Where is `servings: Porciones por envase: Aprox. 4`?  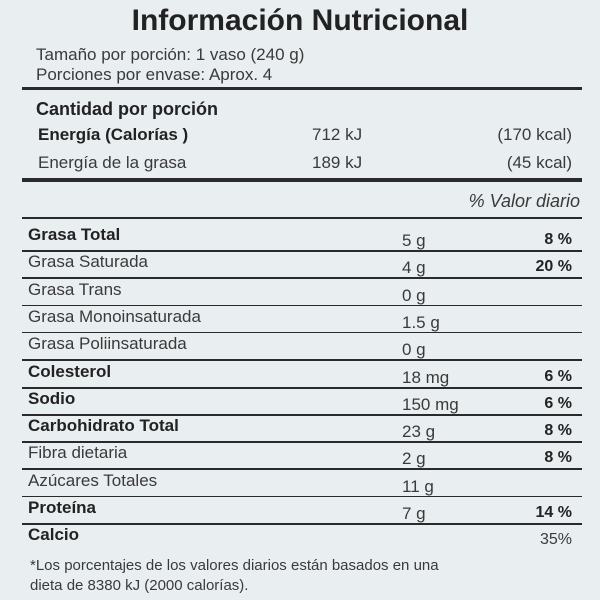 servings: Porciones por envase: Aprox. 4 is located at coordinates (154, 74).